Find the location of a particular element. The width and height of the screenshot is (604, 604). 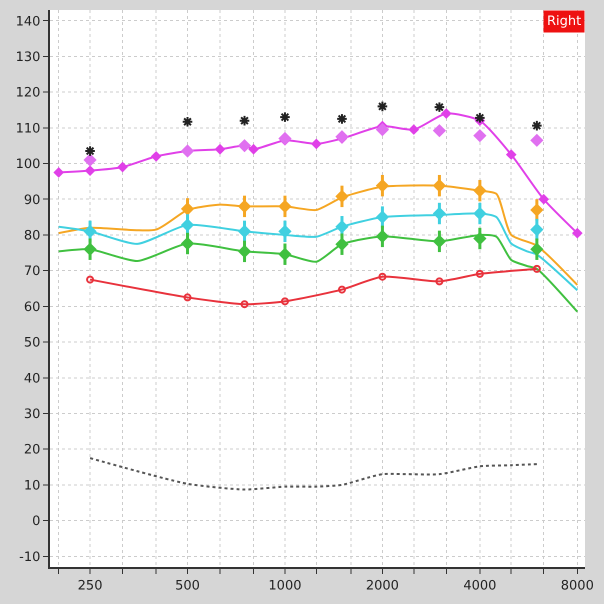

y-tick-label: 60 is located at coordinates (32, 307).